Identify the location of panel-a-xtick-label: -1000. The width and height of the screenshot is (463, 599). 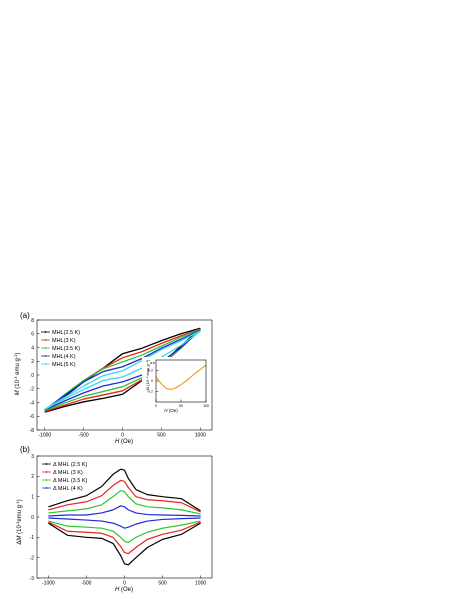
(44, 436).